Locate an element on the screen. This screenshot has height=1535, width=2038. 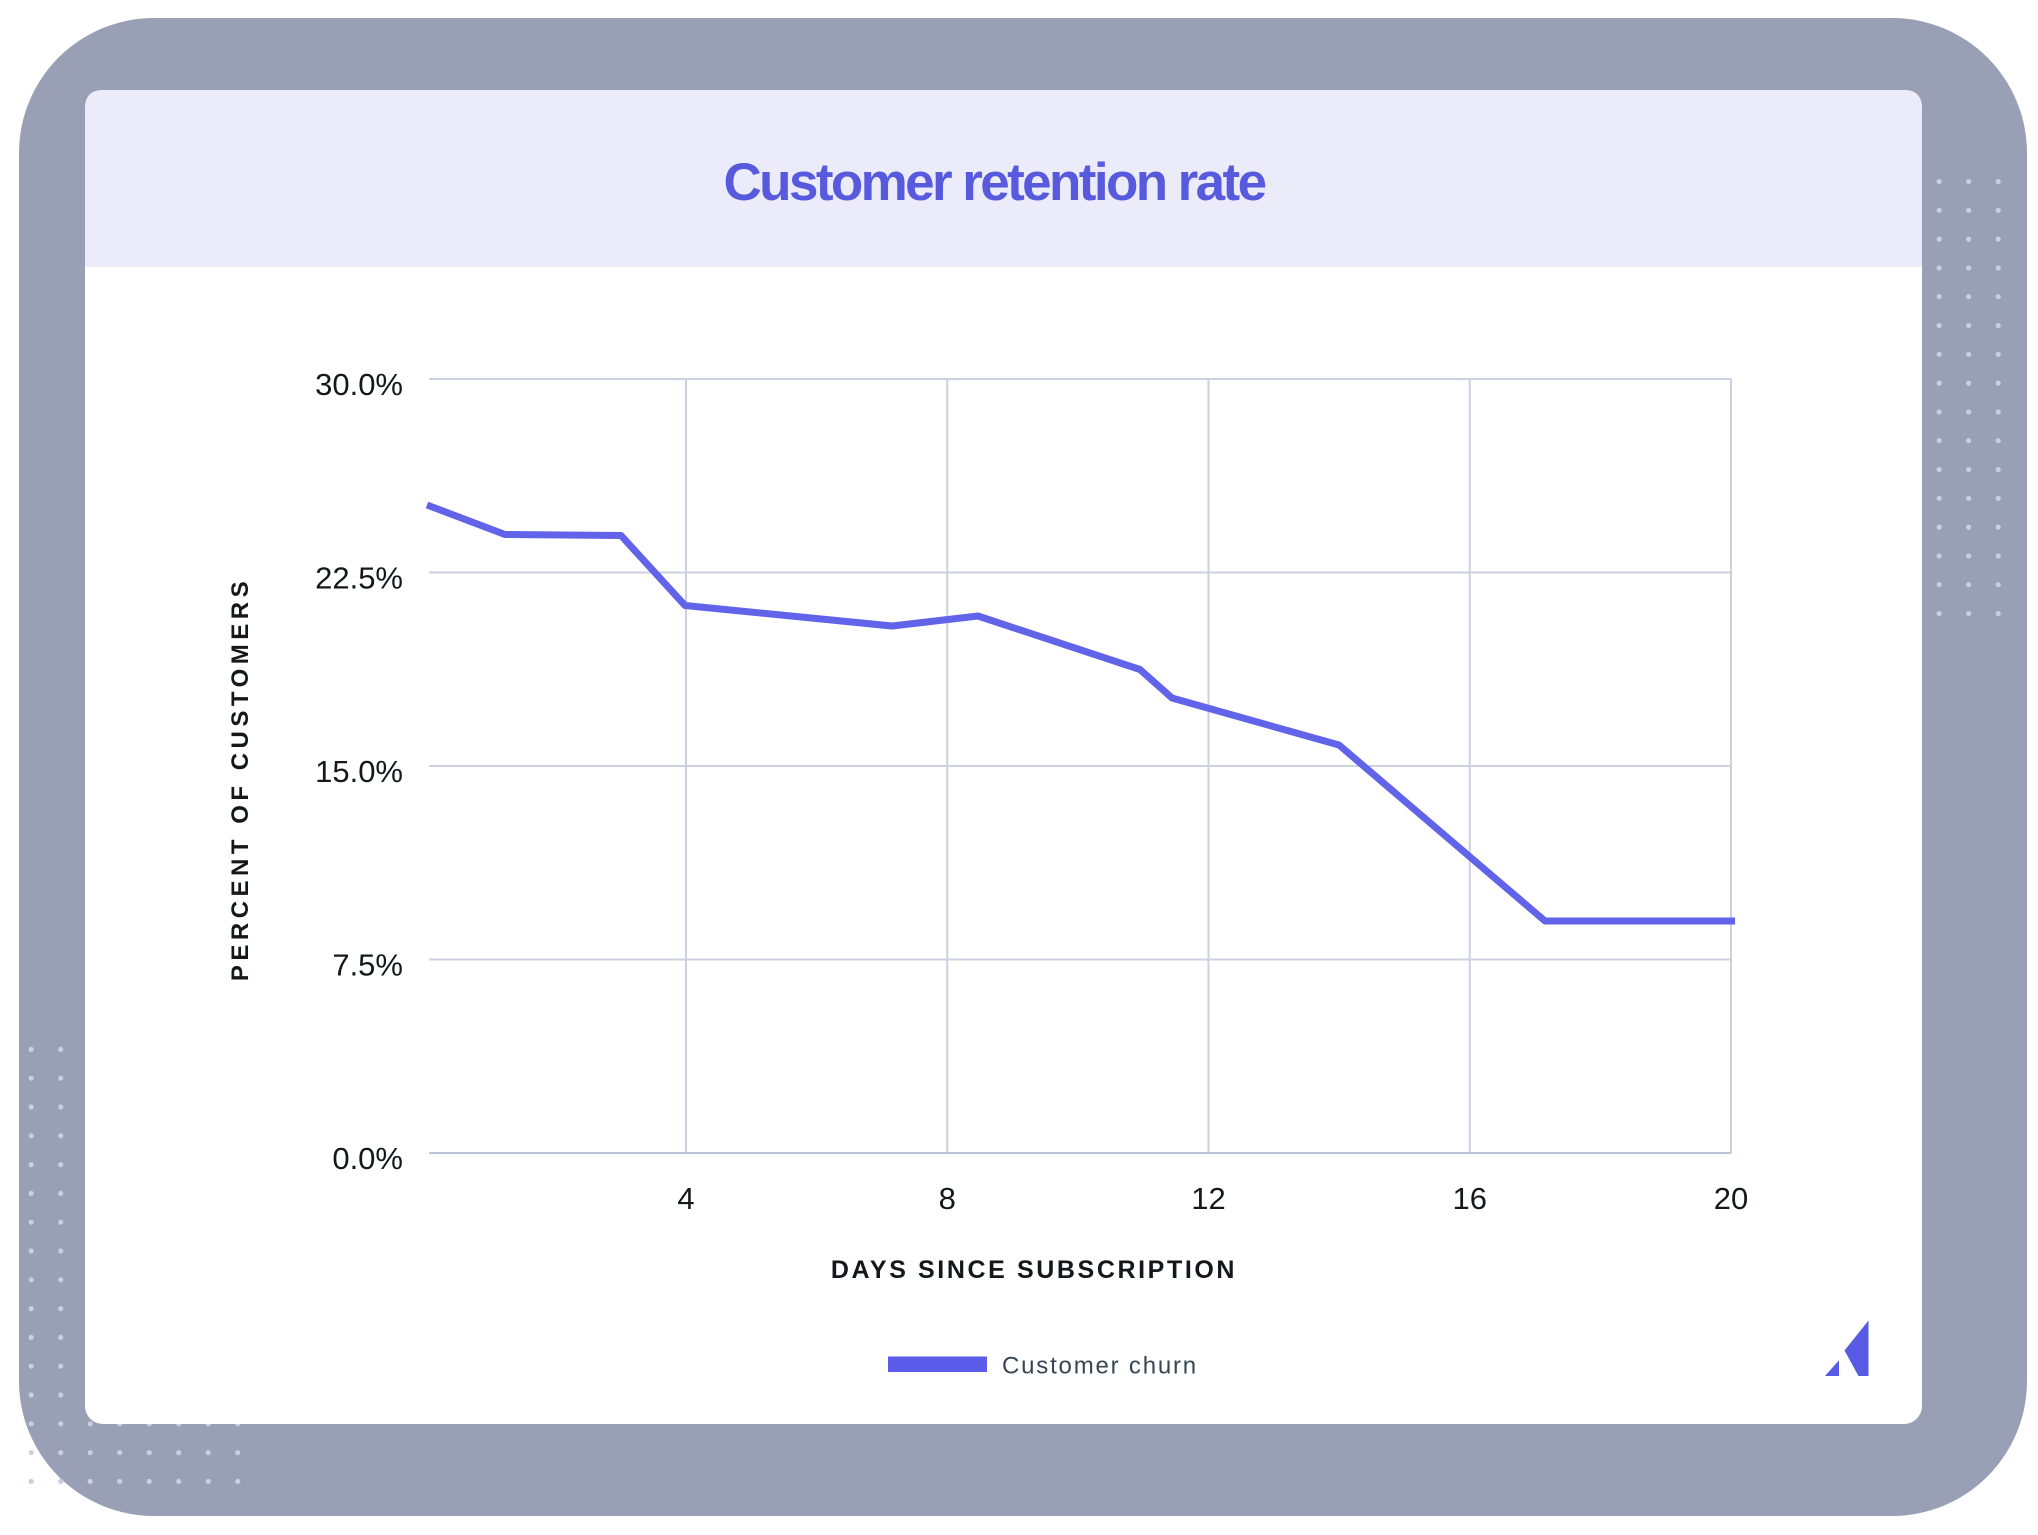
svg-text: 30.0% is located at coordinates (359, 384).